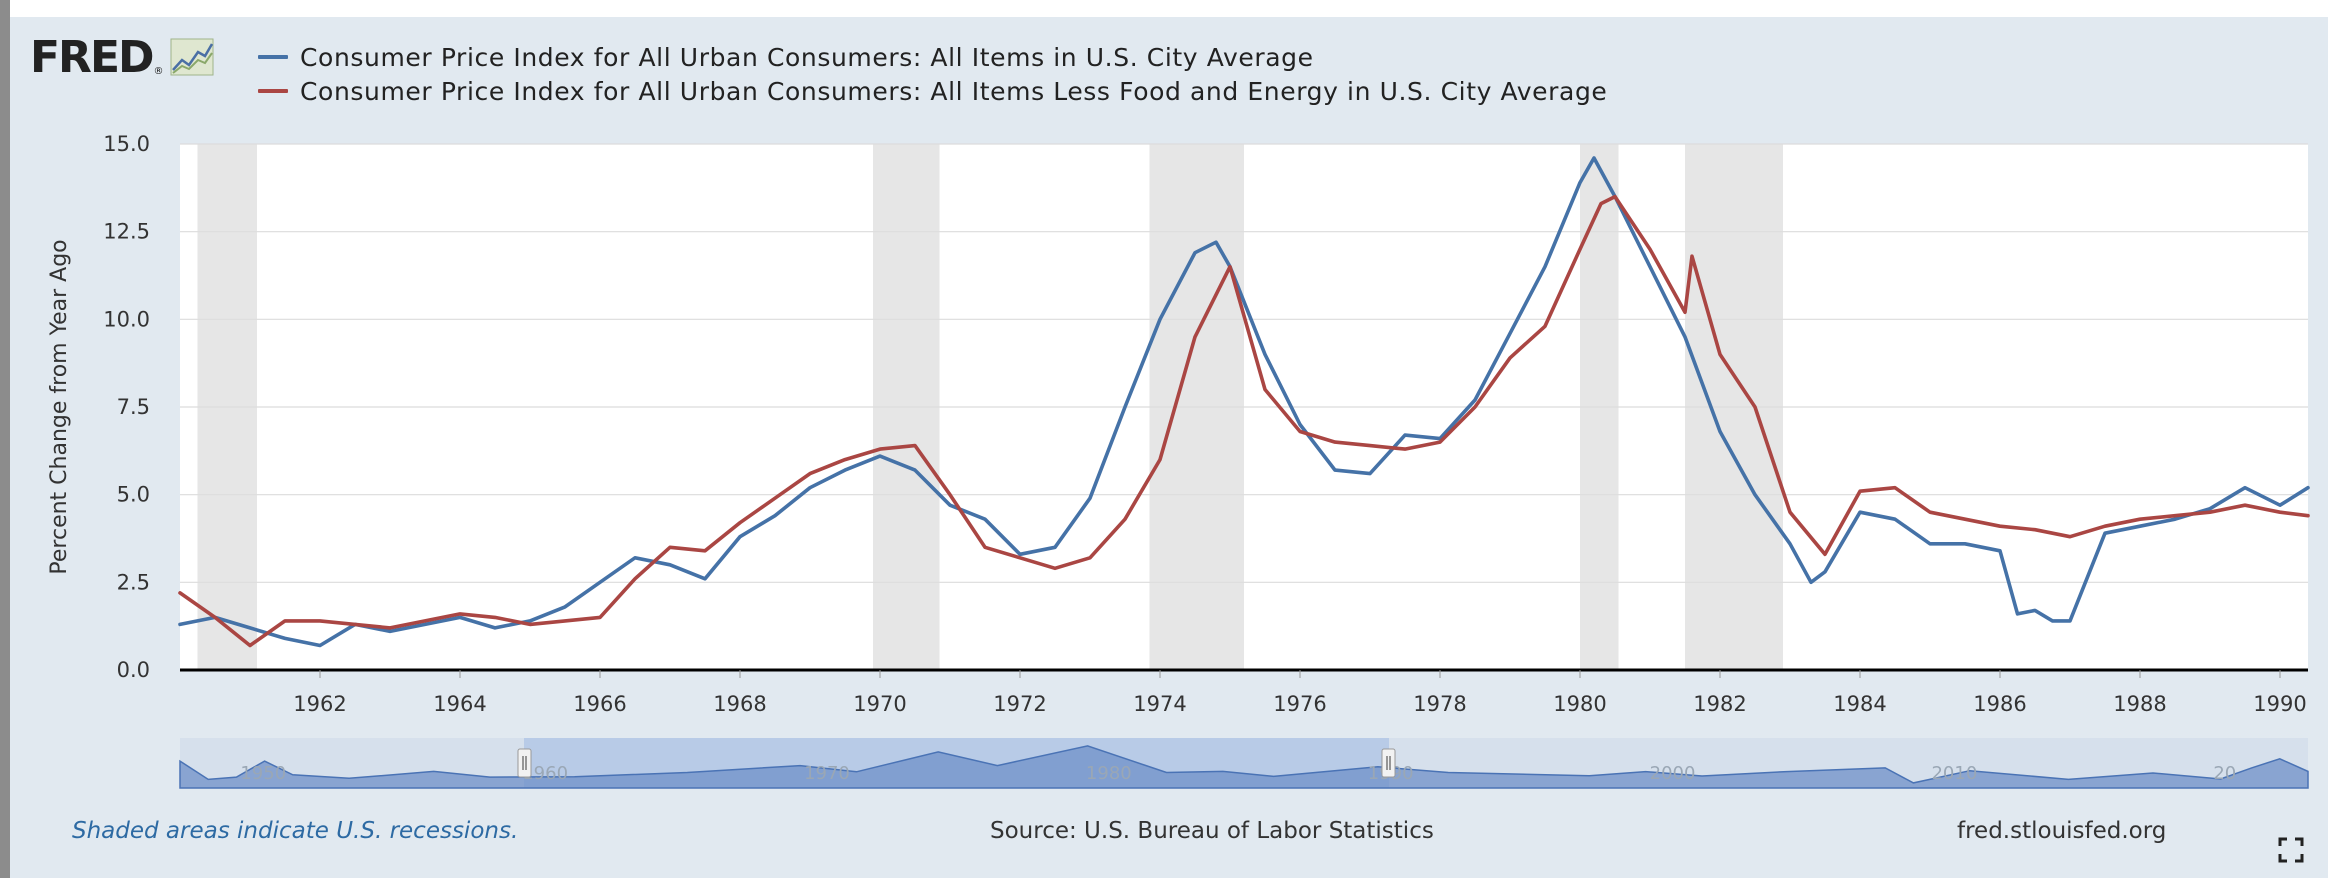  I want to click on y-tick-label: 7.5, so click(133, 407).